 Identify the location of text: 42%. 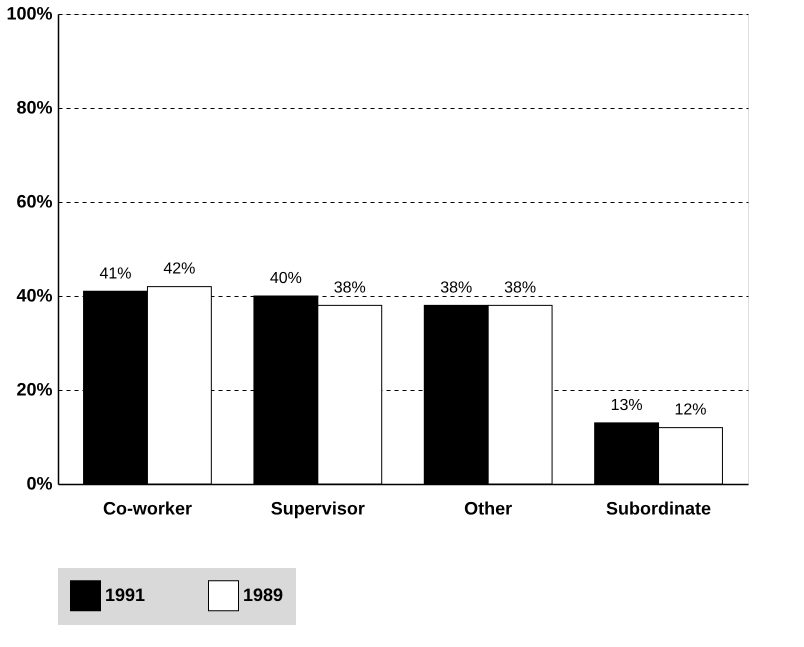
(179, 269).